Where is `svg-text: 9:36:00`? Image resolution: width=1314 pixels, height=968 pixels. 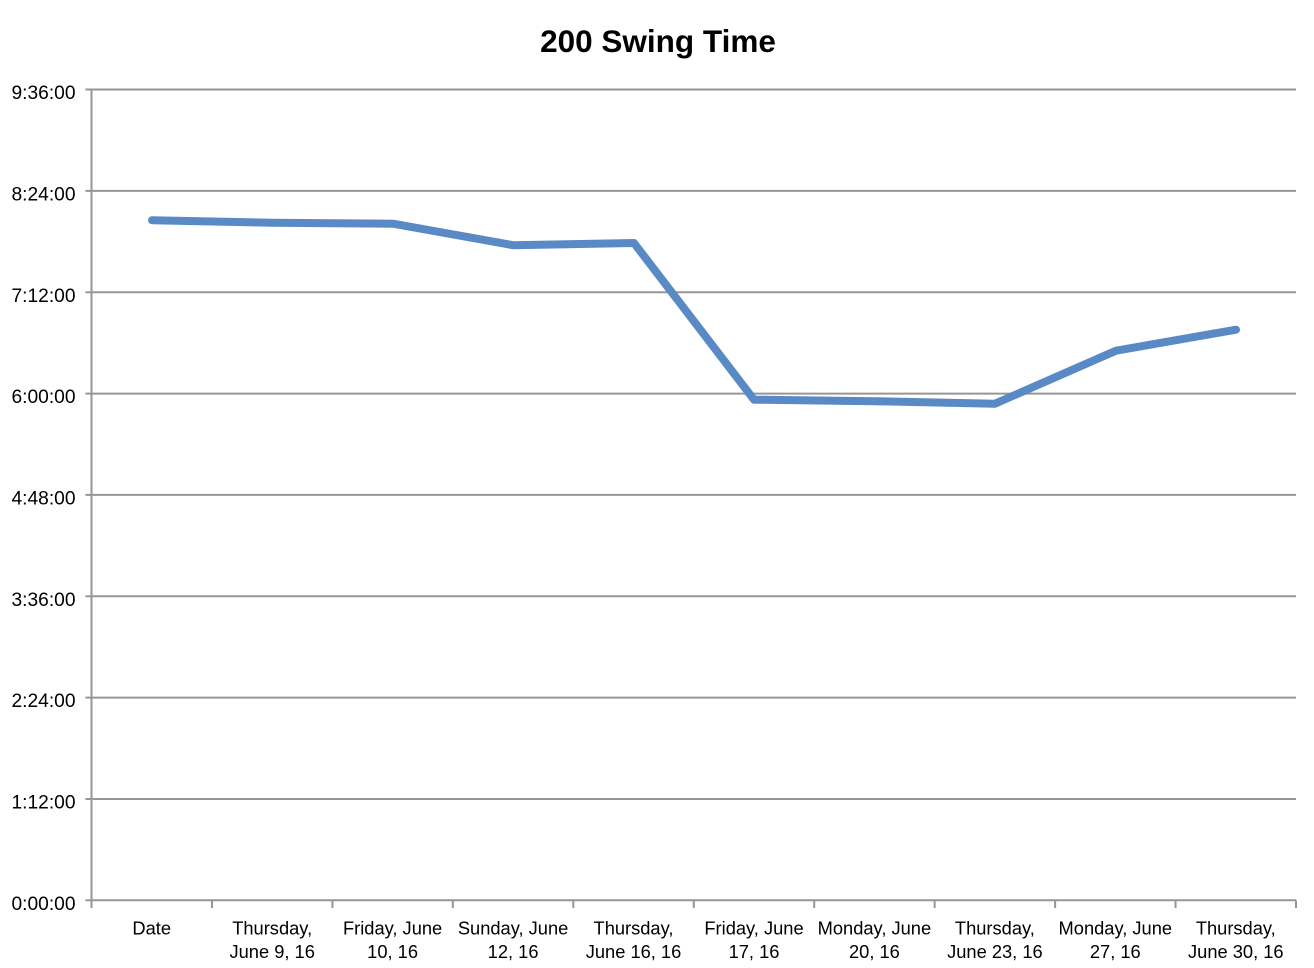 svg-text: 9:36:00 is located at coordinates (43, 93).